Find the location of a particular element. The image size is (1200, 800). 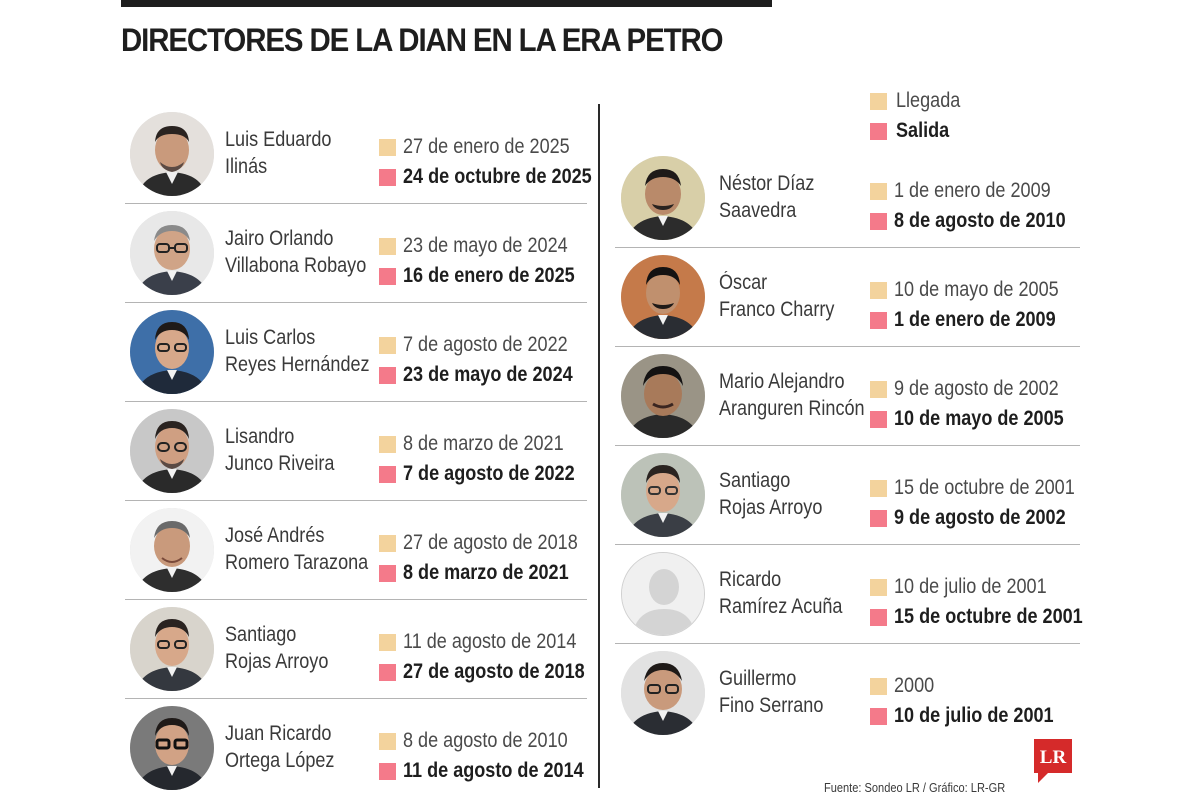

arrival-date: 8 de agosto de 2010 is located at coordinates (485, 740).